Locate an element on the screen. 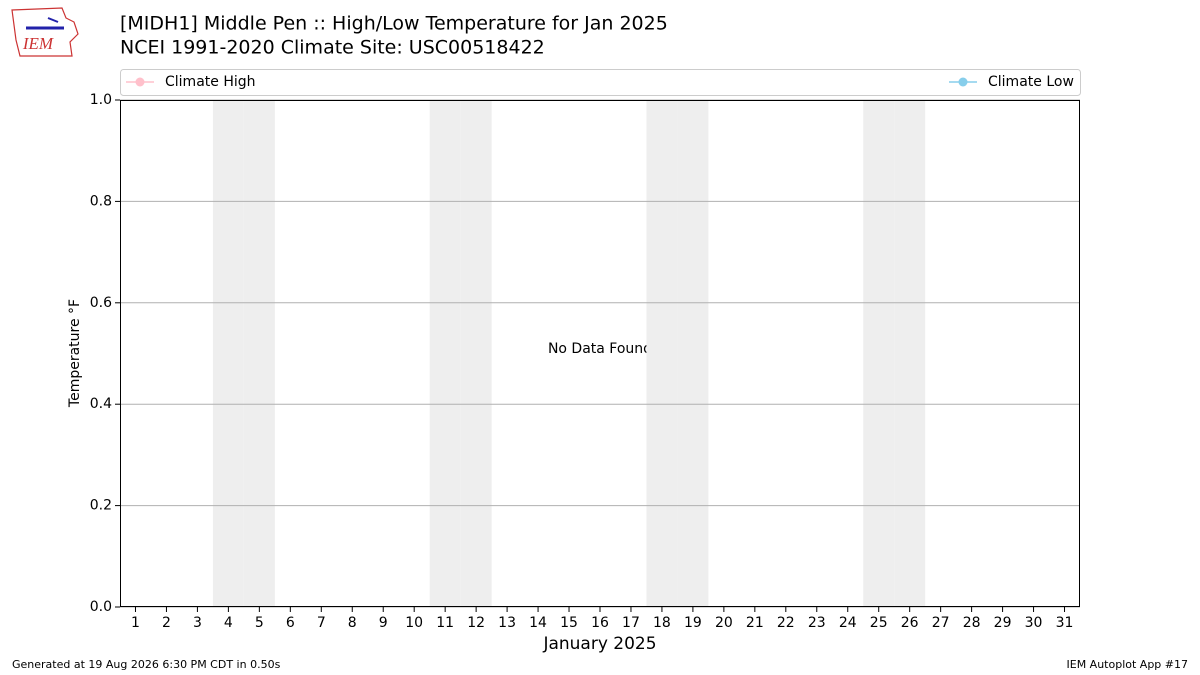 The image size is (1200, 675). x-tick-label: 21 is located at coordinates (755, 623).